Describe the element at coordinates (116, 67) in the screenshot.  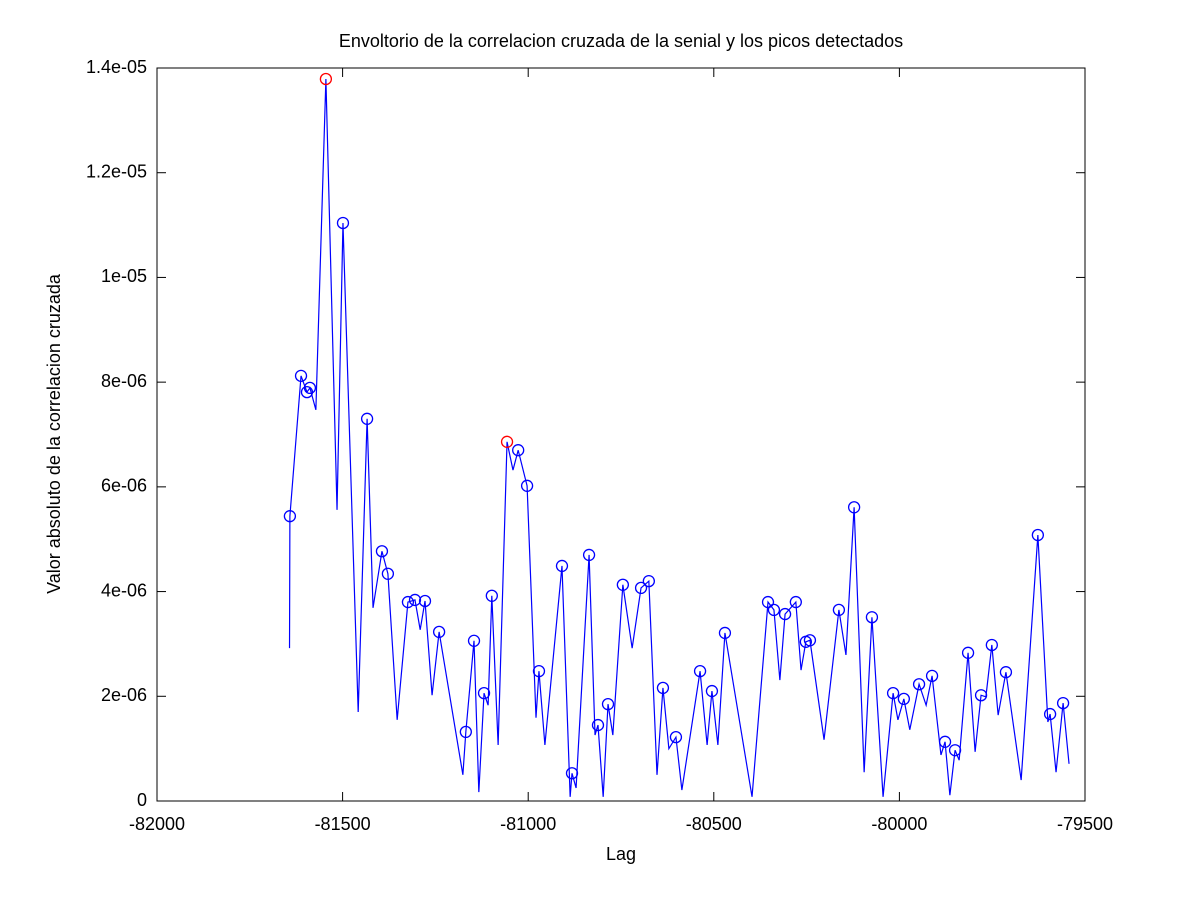
I see `y-tick-label: 1.4e-05` at that location.